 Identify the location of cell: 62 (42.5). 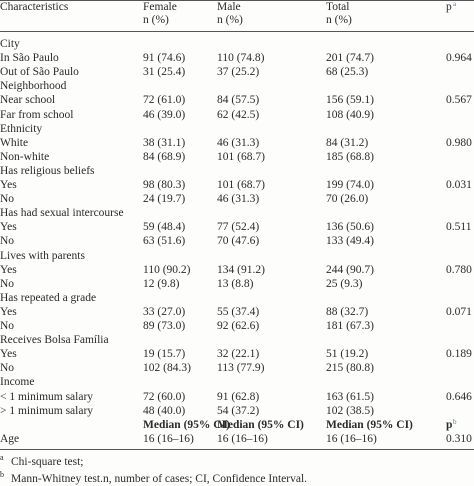
(238, 114).